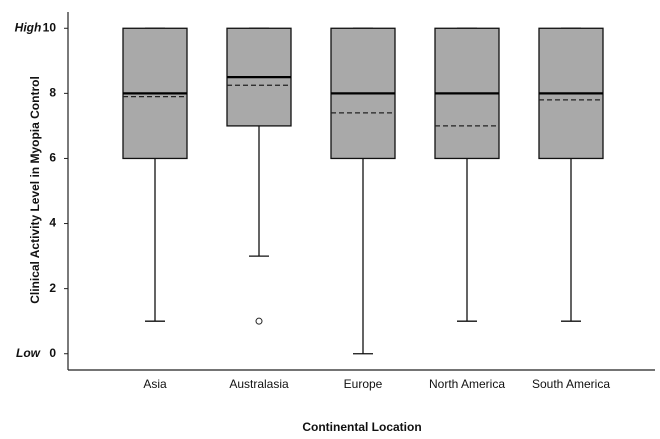  Describe the element at coordinates (571, 384) in the screenshot. I see `x-tick-label: South America` at that location.